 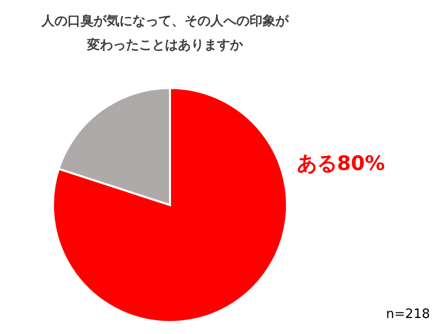 I want to click on text: n=218, so click(x=408, y=314).